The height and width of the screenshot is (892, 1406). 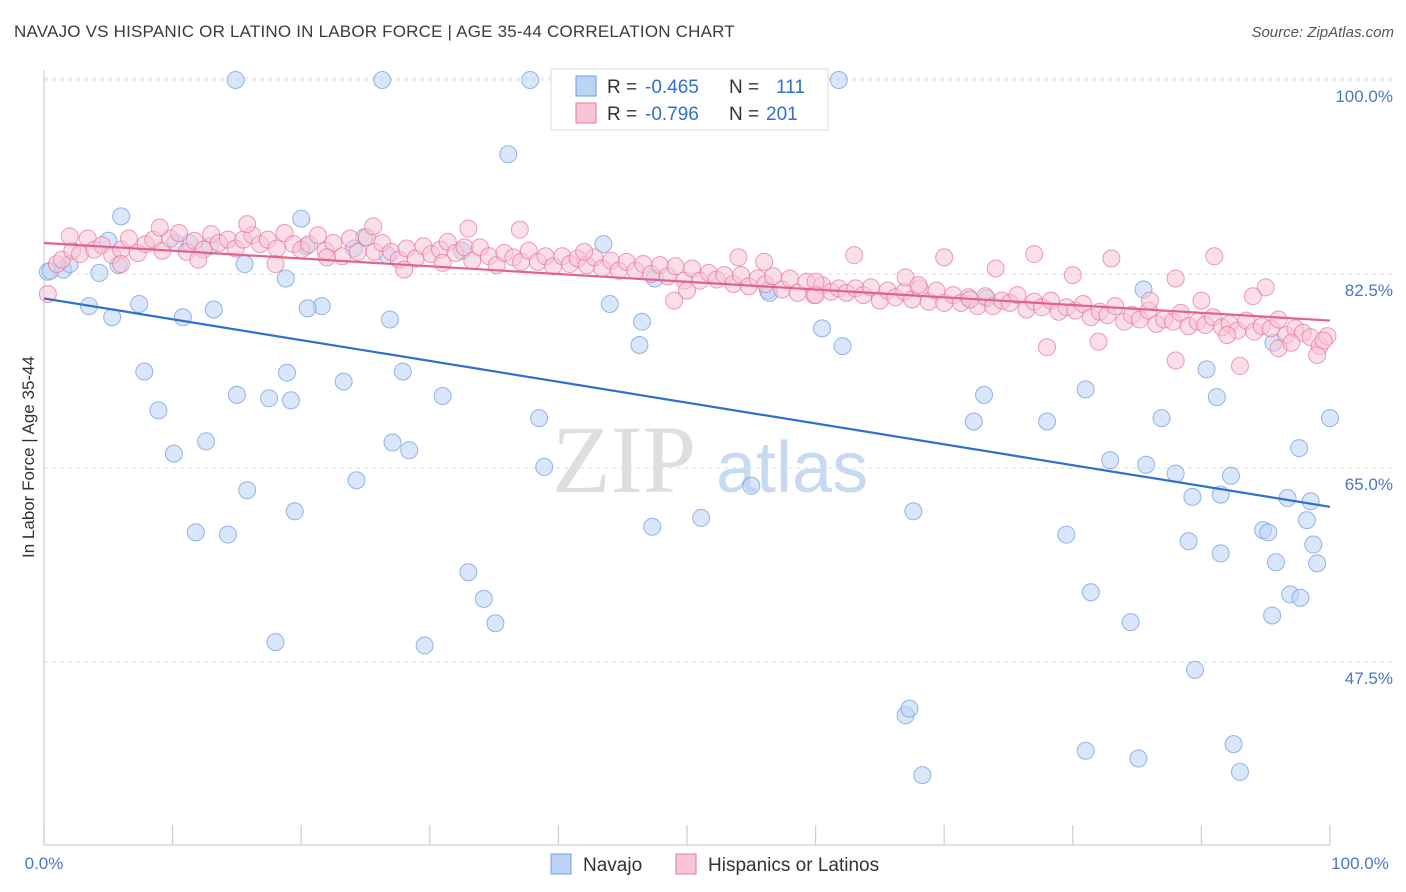 I want to click on trend-line, so click(x=687, y=281).